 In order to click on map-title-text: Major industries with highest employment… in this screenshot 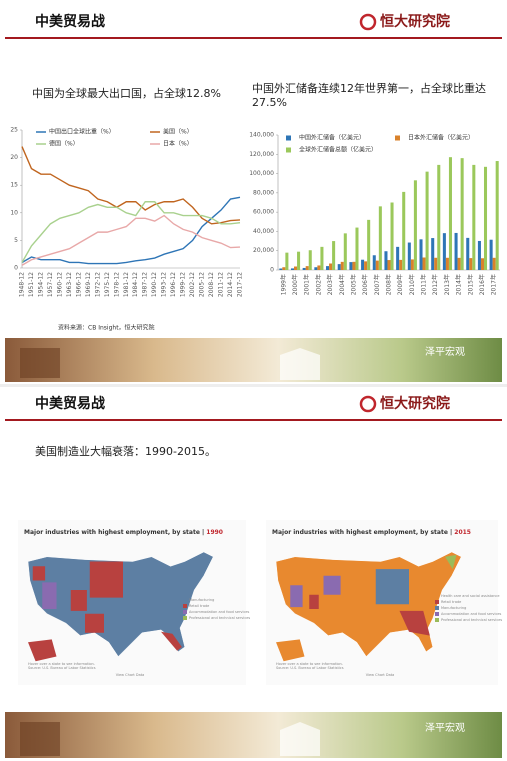, I will do `click(362, 532)`.